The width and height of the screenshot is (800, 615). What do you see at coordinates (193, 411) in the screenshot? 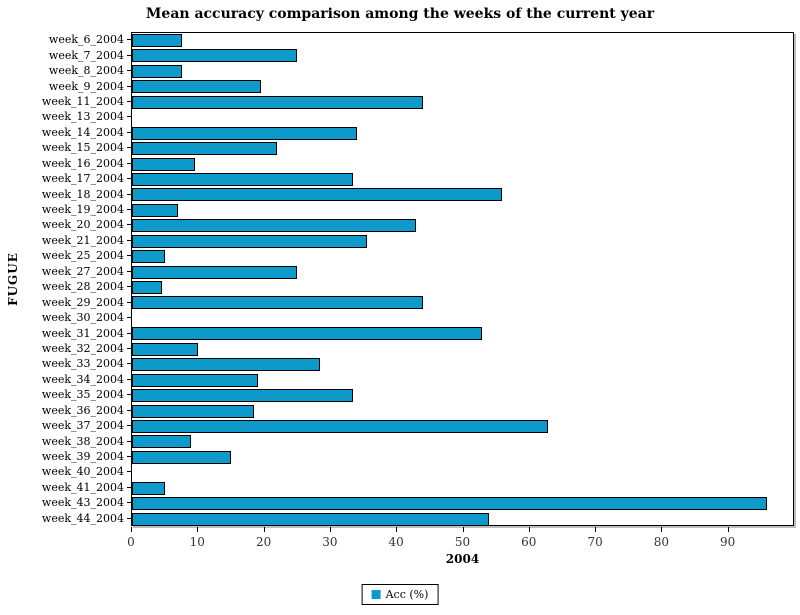
I see `bar-week_36_2004` at bounding box center [193, 411].